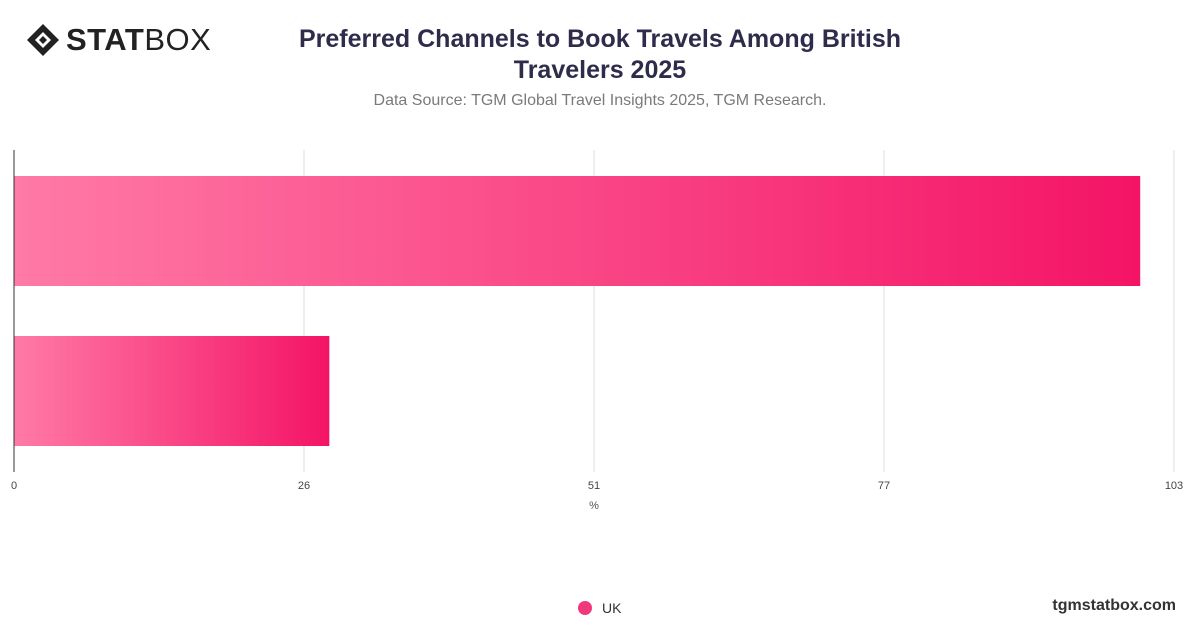 Image resolution: width=1200 pixels, height=628 pixels. What do you see at coordinates (884, 486) in the screenshot?
I see `x-tick-label-77: 77` at bounding box center [884, 486].